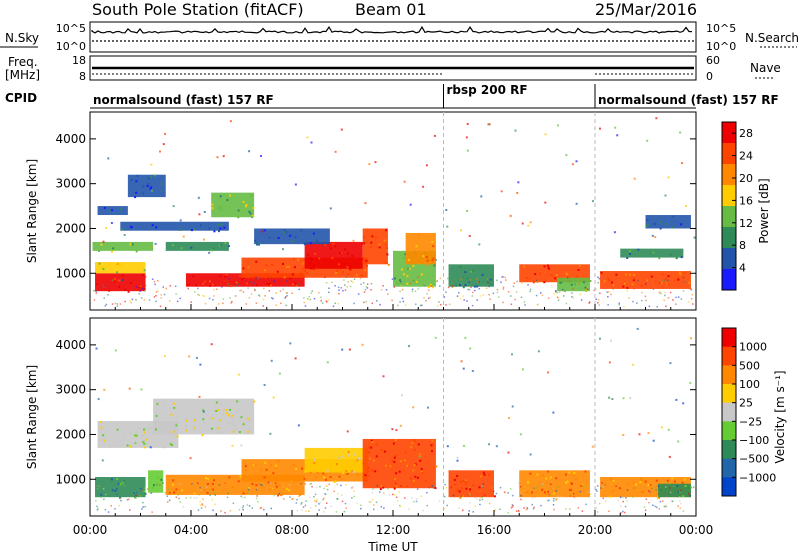 This screenshot has height=554, width=800. What do you see at coordinates (696, 530) in the screenshot?
I see `x-tick-label: 00:00` at bounding box center [696, 530].